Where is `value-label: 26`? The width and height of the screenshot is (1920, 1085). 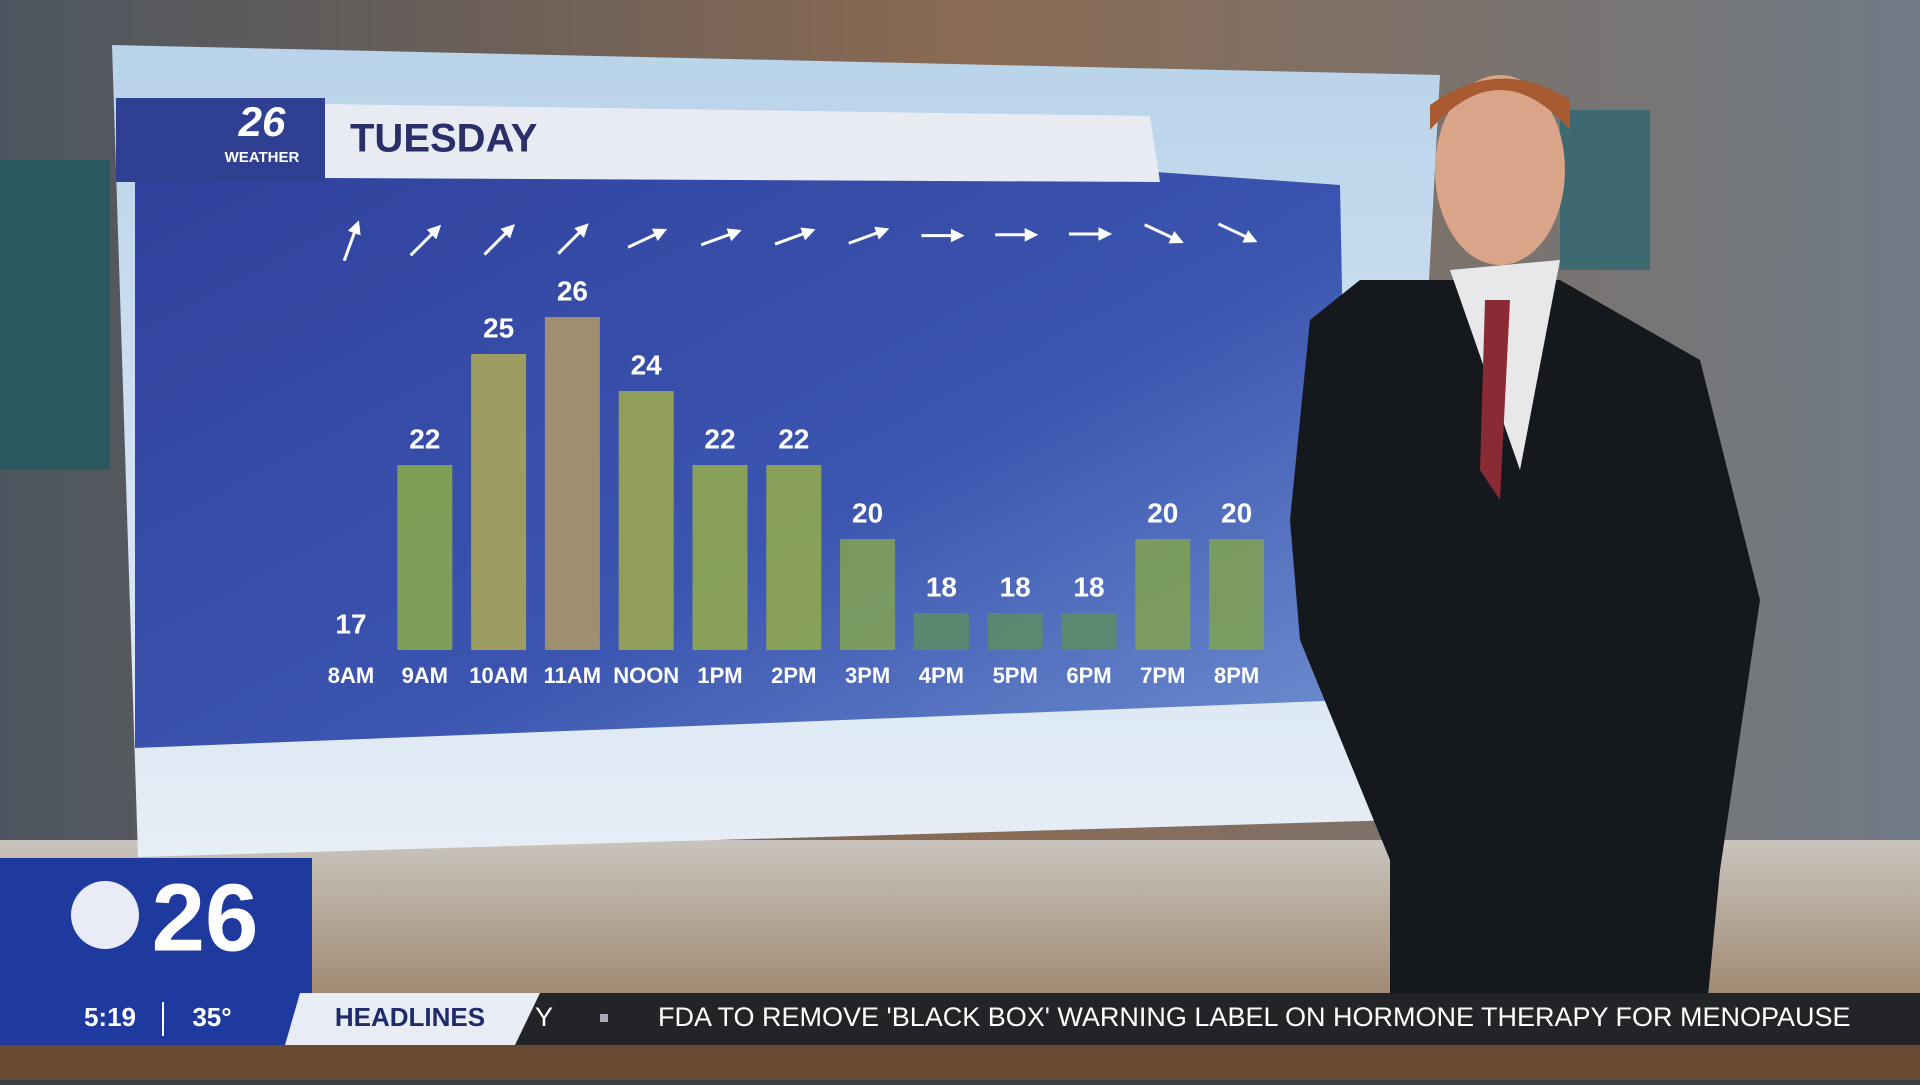
value-label: 26 is located at coordinates (572, 290).